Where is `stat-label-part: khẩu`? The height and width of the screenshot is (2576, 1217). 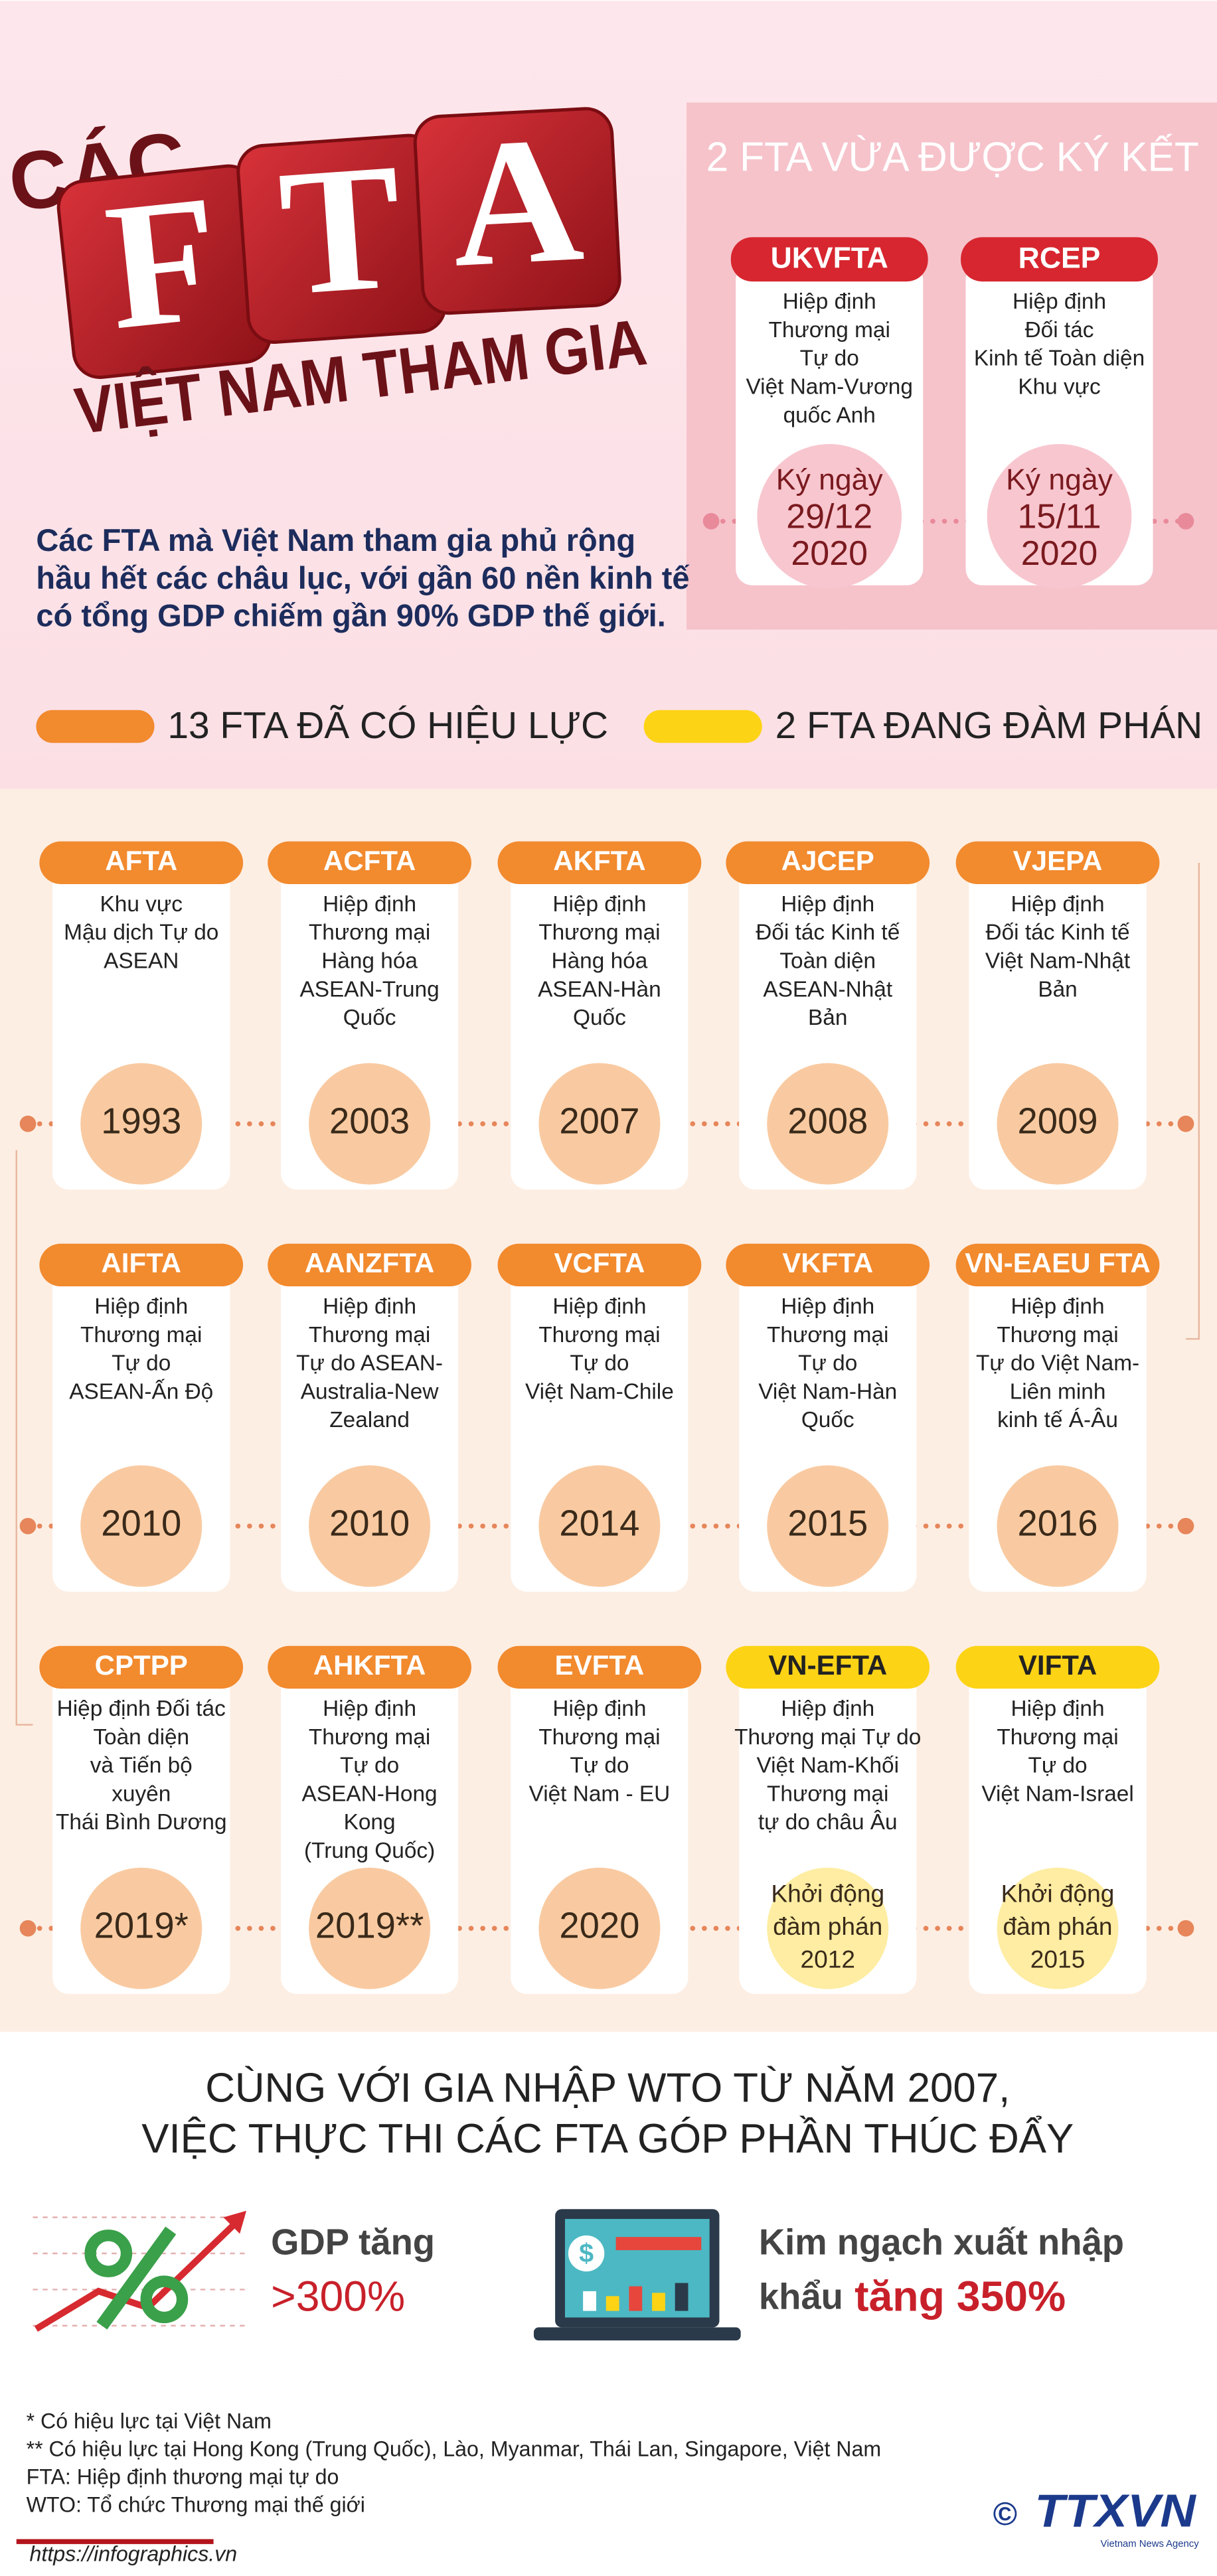 stat-label-part: khẩu is located at coordinates (801, 2297).